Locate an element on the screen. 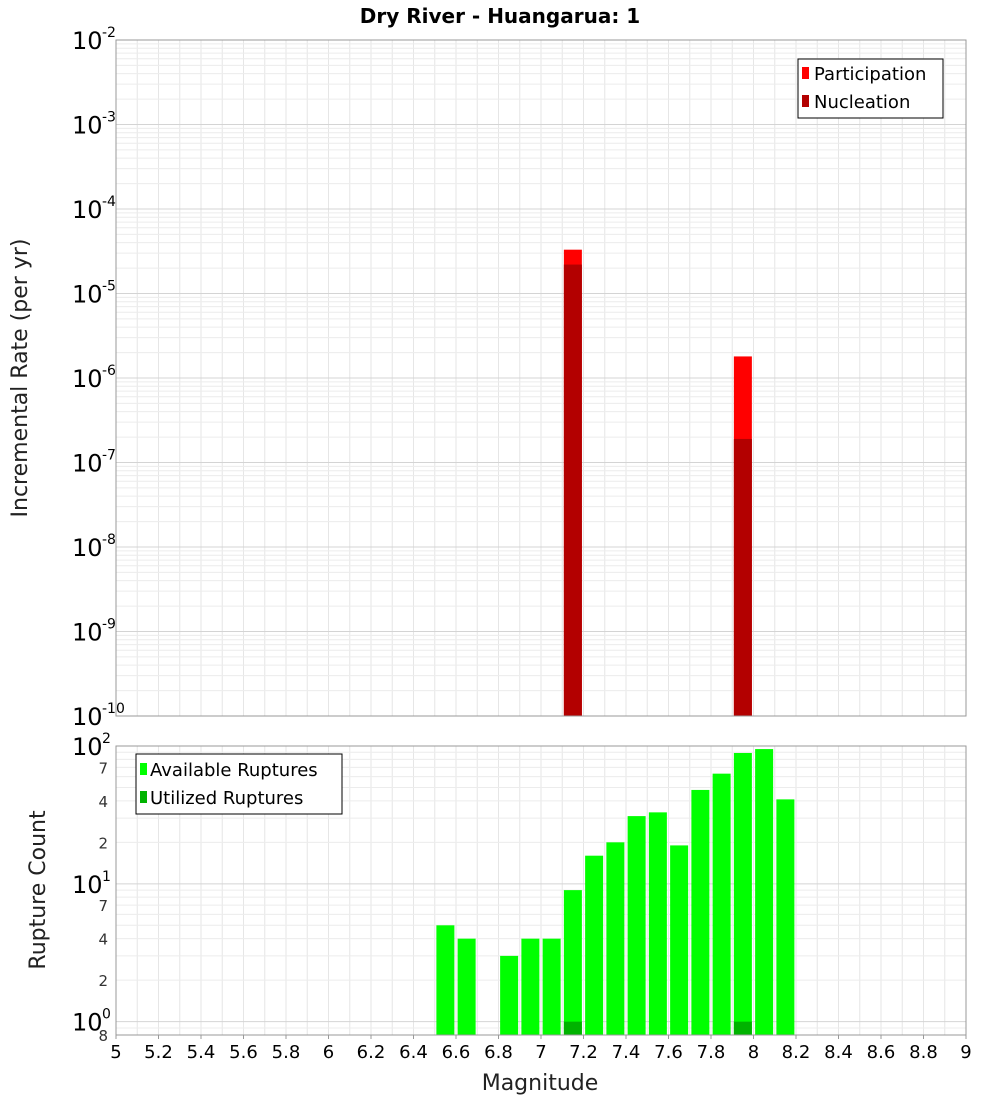 Image resolution: width=1000 pixels, height=1100 pixels. top-y-tick-exponent: -4 is located at coordinates (109, 202).